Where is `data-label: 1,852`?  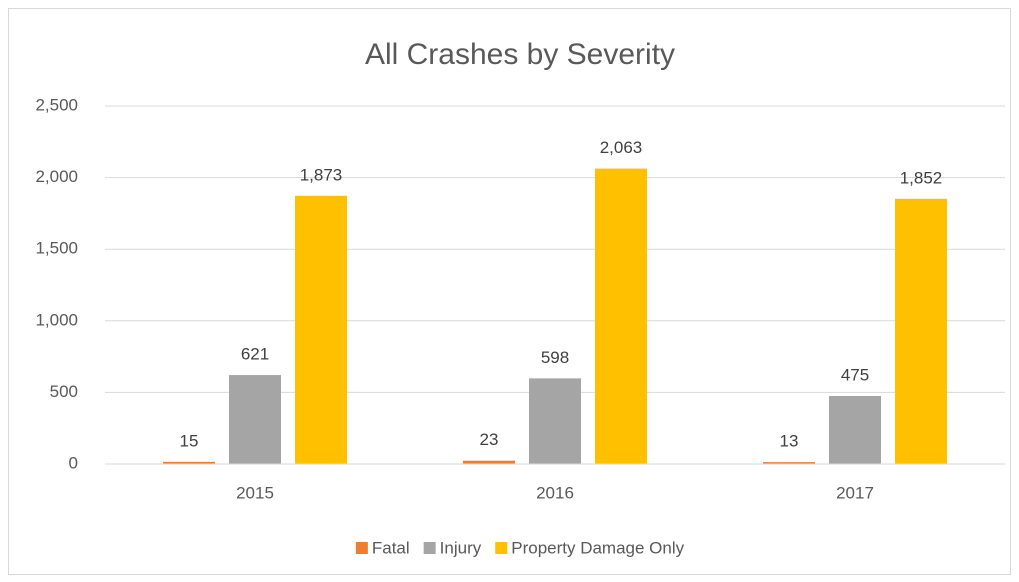 data-label: 1,852 is located at coordinates (921, 177).